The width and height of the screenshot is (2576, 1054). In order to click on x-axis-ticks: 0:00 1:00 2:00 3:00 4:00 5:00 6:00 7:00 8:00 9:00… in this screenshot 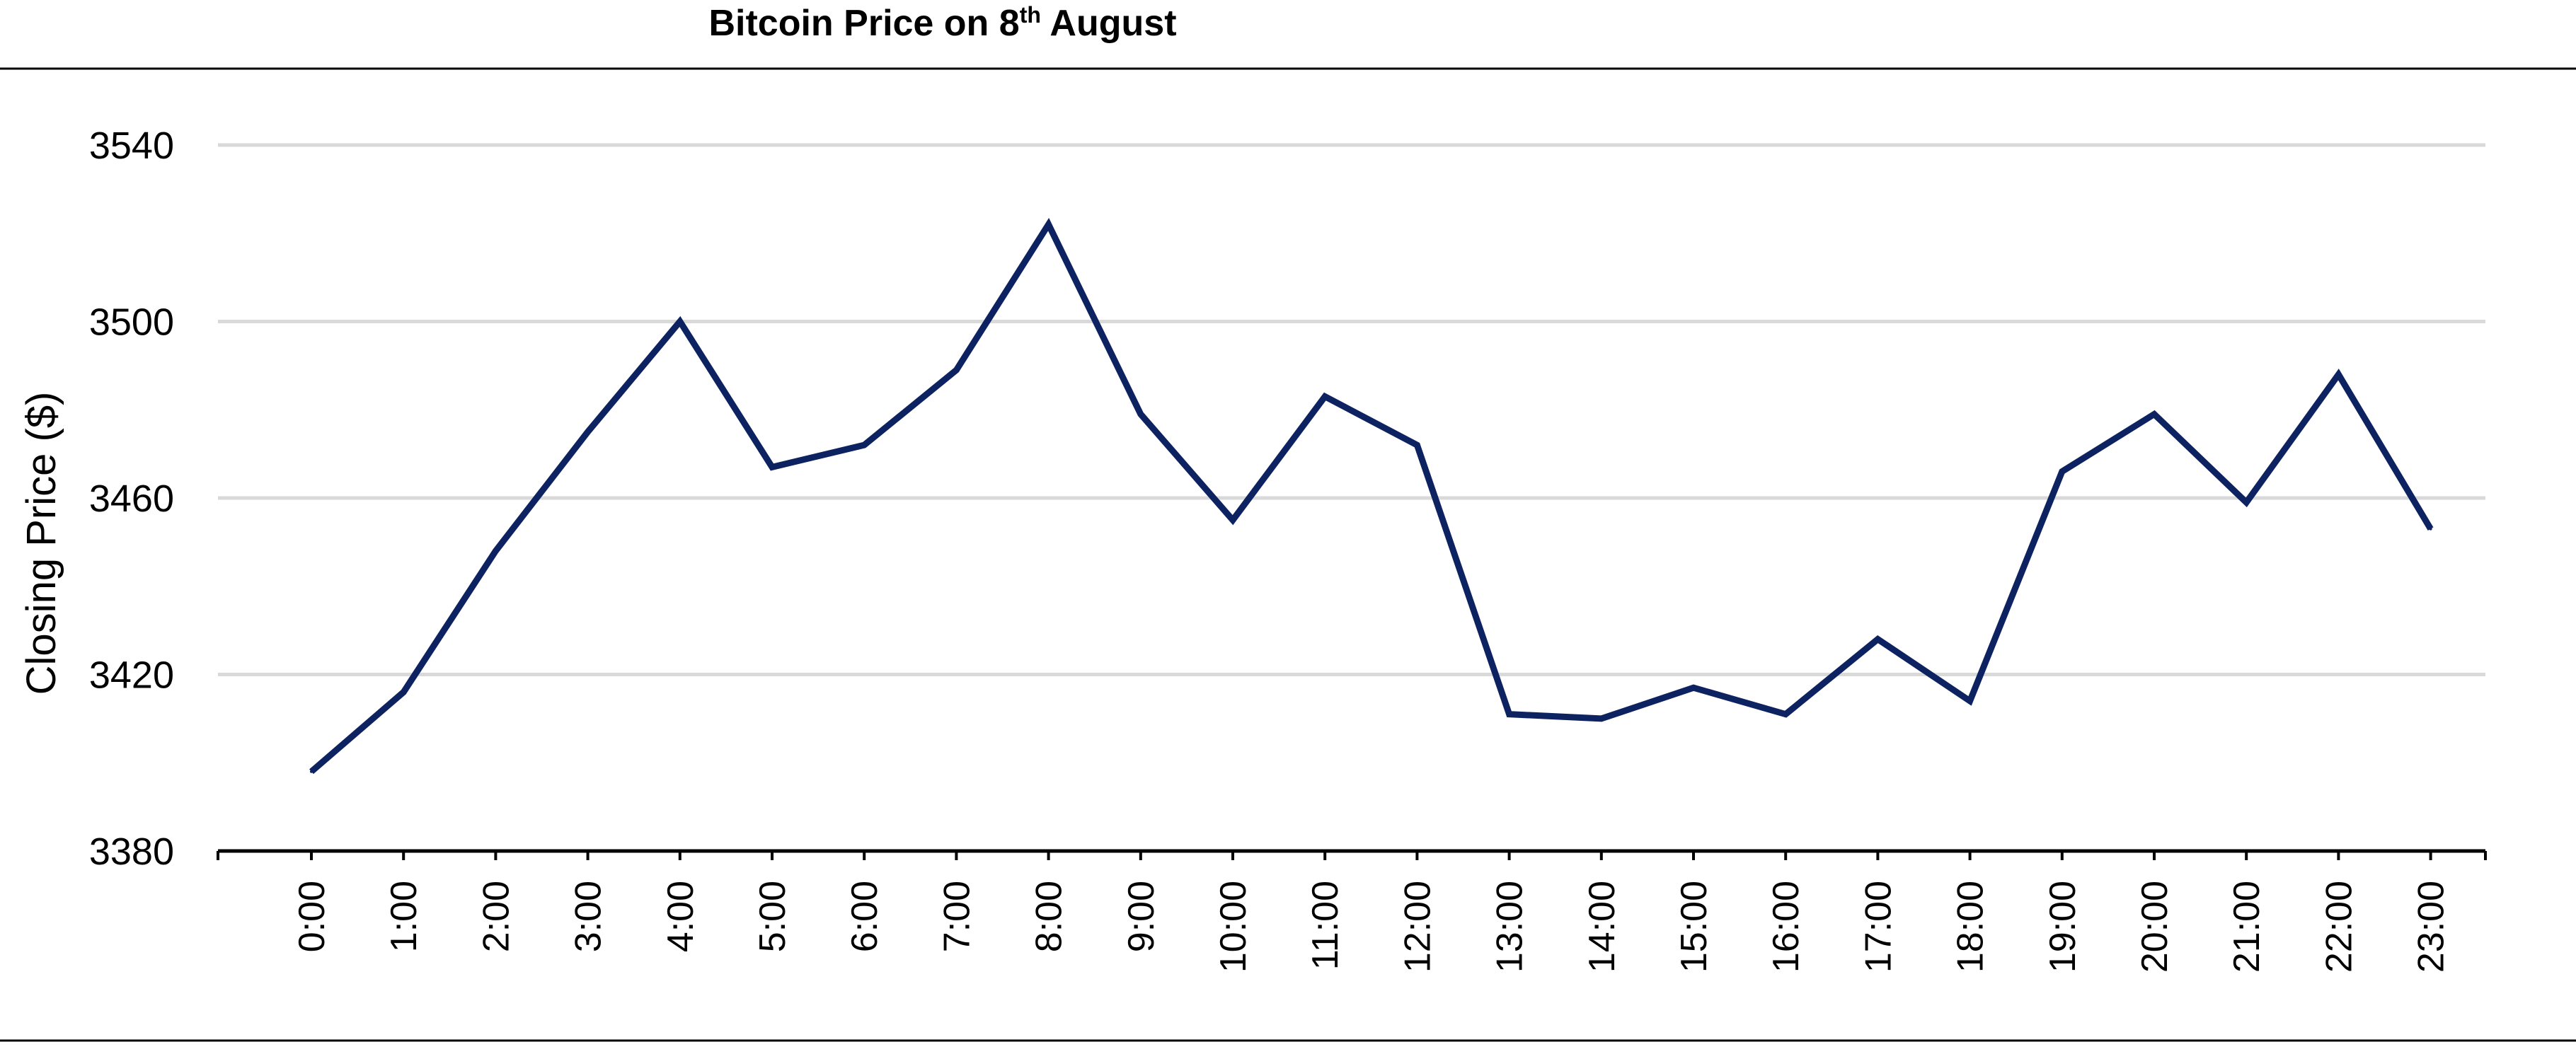, I will do `click(1352, 912)`.